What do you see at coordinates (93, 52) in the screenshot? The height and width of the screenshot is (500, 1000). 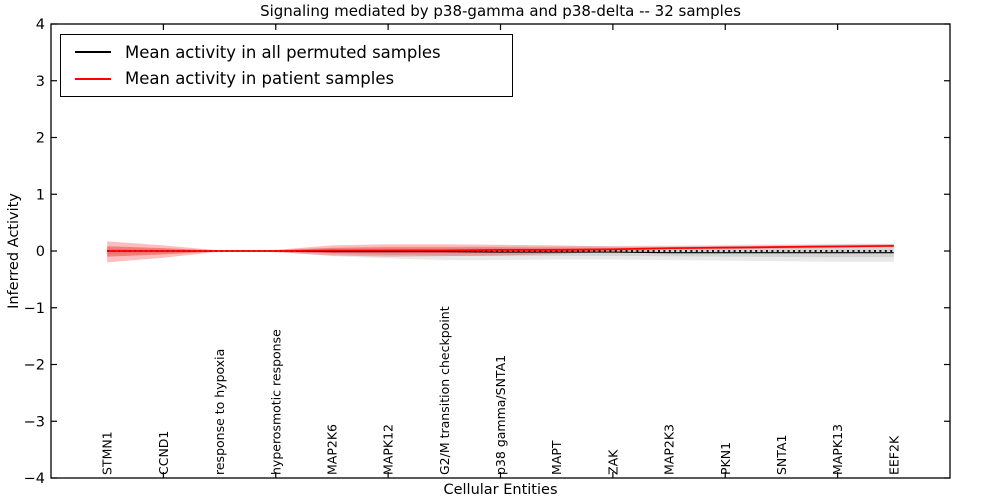 I see `legend-line-sample-permuted` at bounding box center [93, 52].